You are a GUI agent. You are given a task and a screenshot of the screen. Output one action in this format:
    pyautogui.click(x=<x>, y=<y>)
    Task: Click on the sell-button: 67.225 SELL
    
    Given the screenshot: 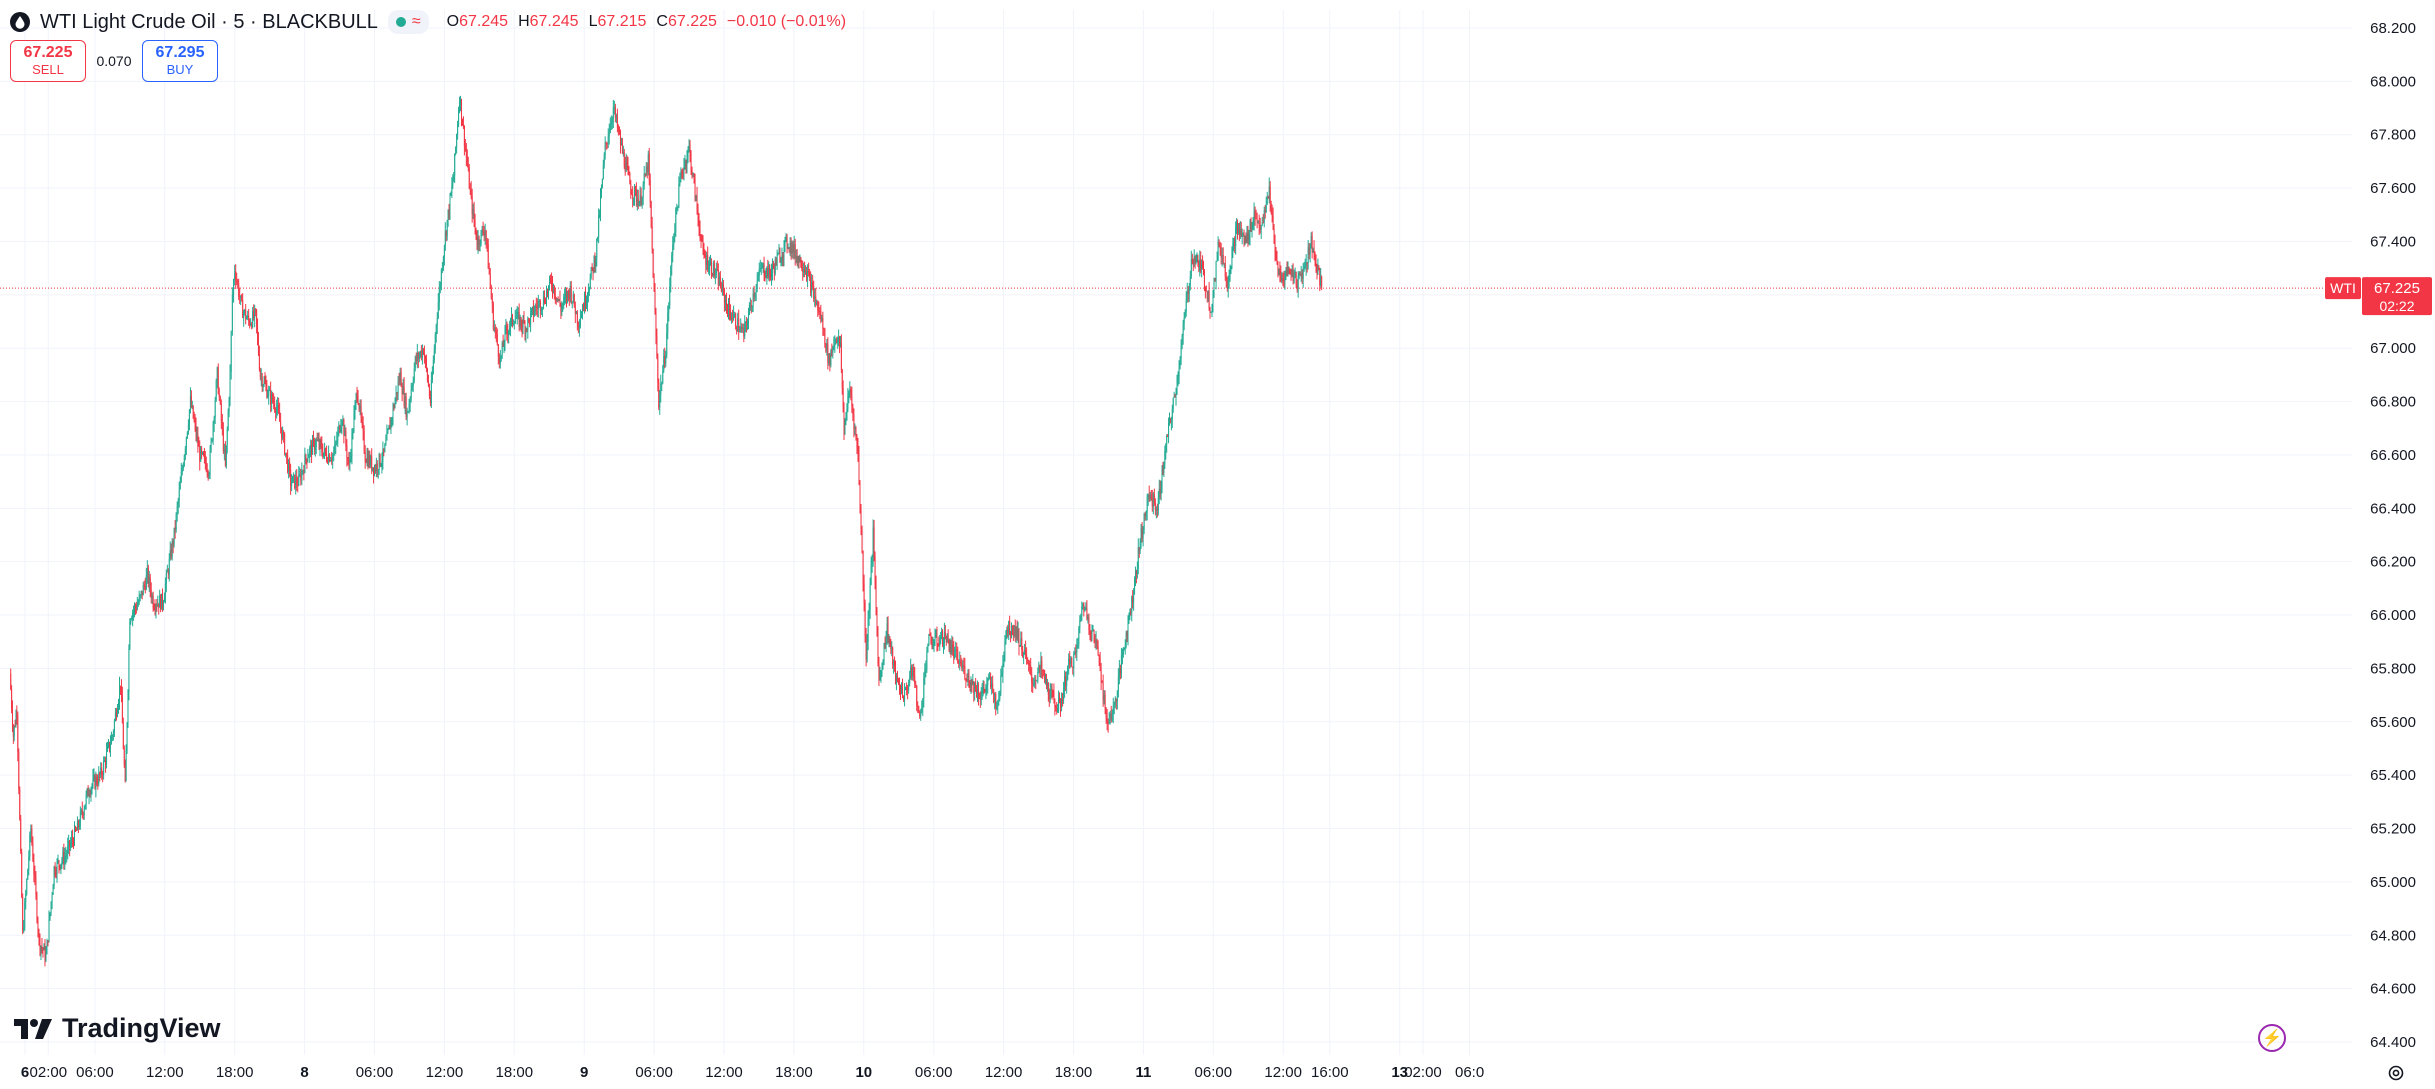 What is the action you would take?
    pyautogui.click(x=48, y=61)
    